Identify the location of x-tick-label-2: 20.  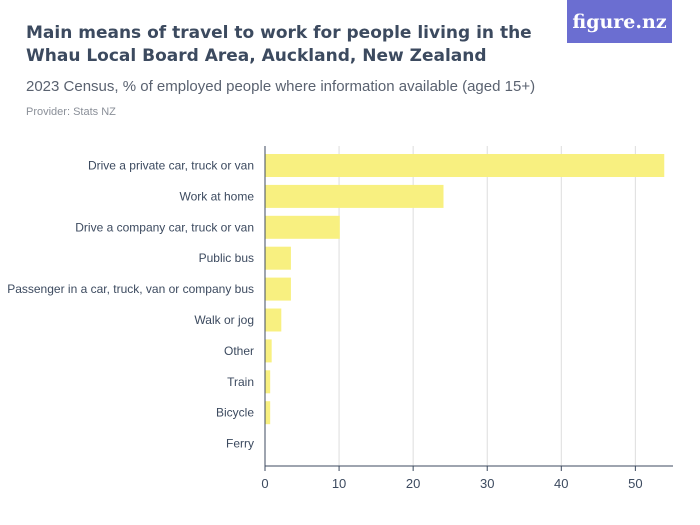
(413, 483).